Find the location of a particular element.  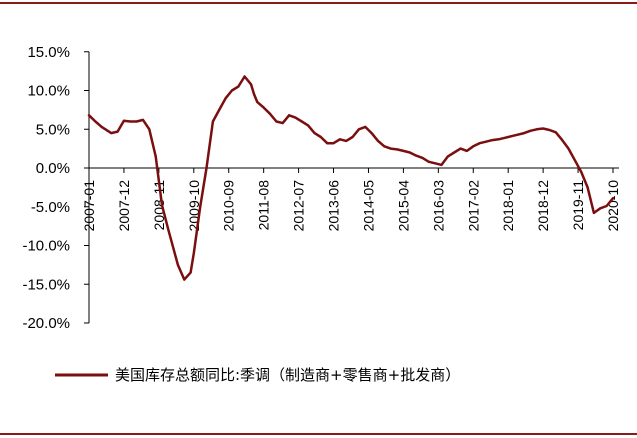

x-tick-label: 2018-12 is located at coordinates (543, 206).